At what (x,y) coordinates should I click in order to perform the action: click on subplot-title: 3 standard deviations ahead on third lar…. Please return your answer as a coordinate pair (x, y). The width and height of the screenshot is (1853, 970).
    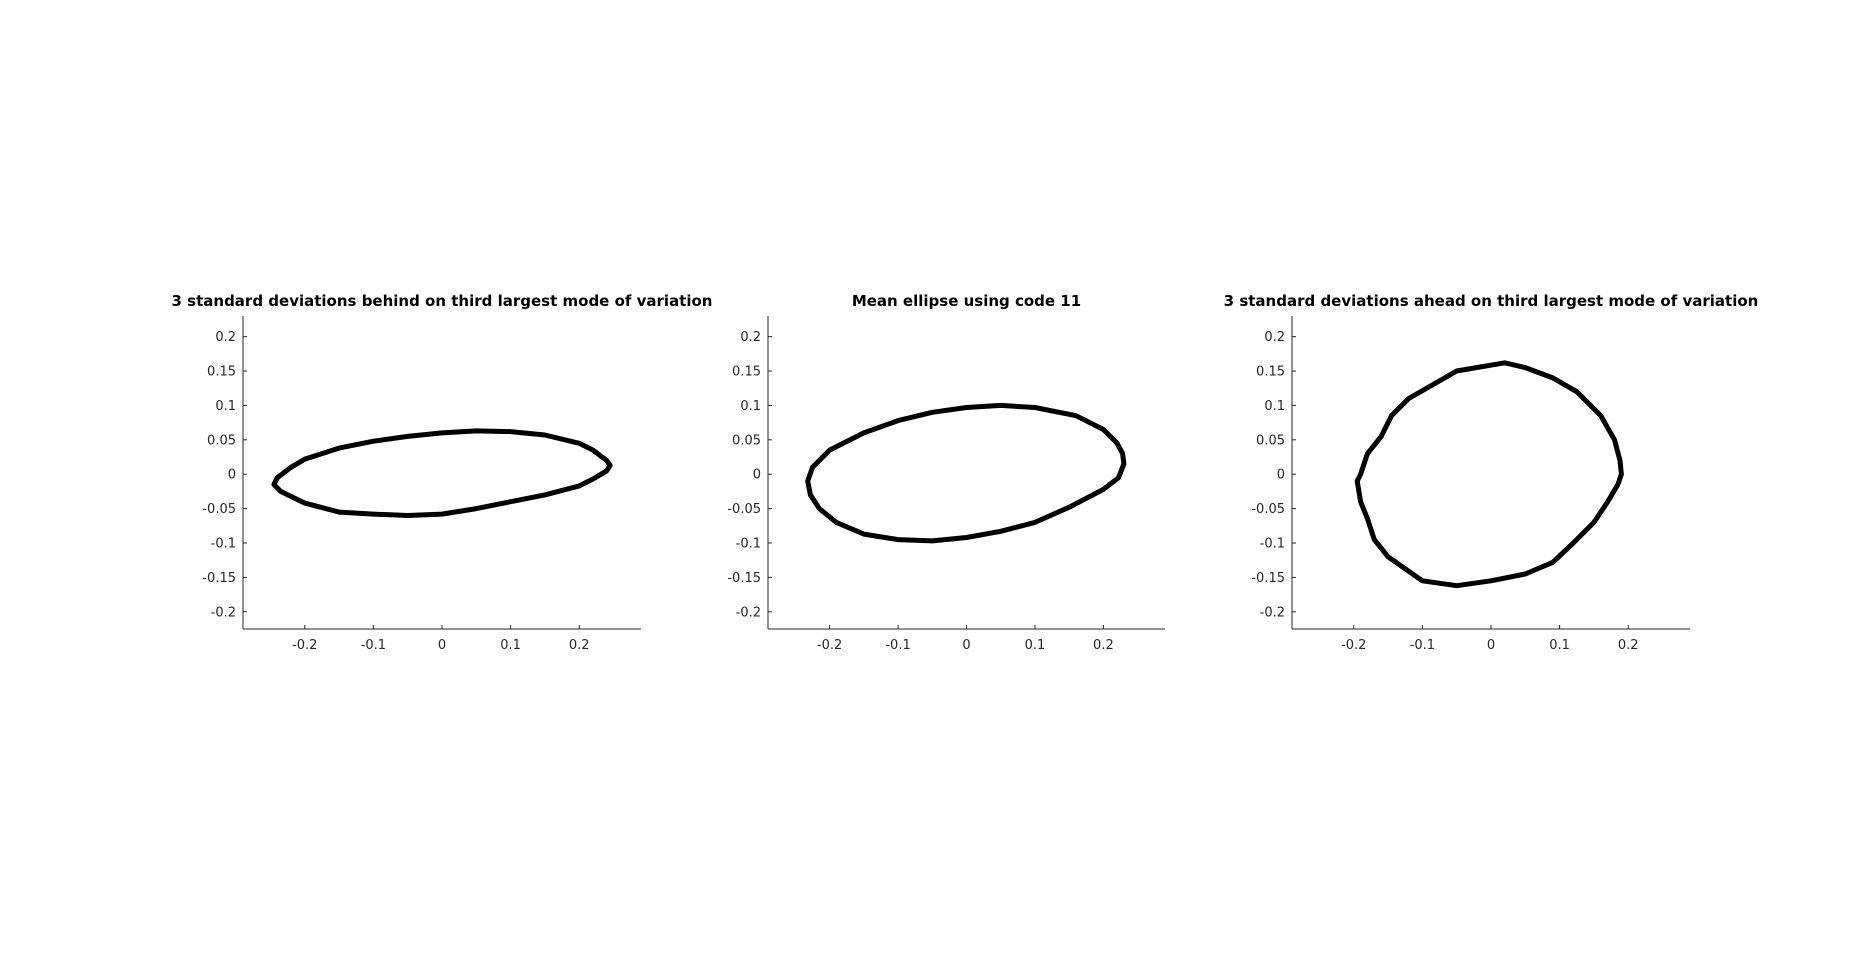
    Looking at the image, I should click on (1491, 301).